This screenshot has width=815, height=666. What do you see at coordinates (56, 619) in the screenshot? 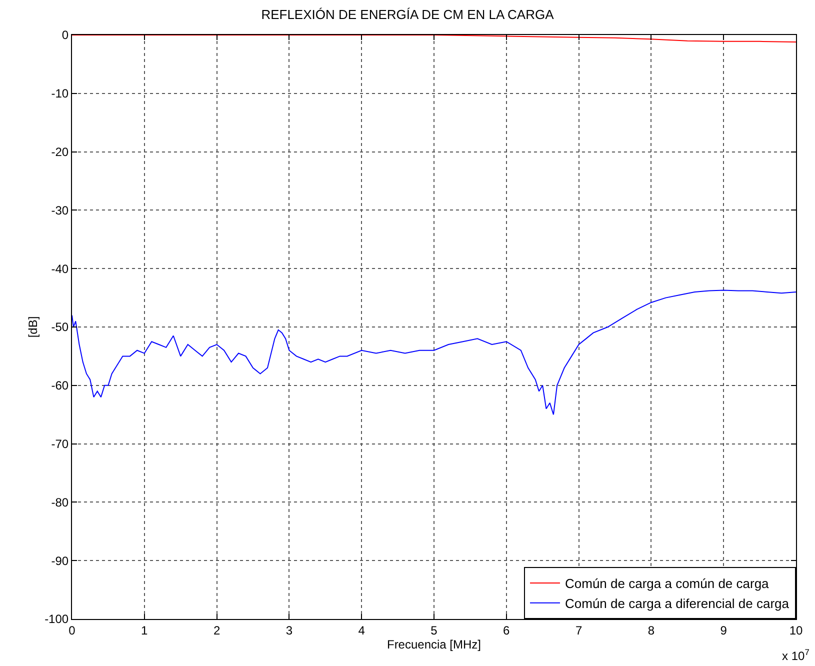
I see `y-tick-label: -100` at bounding box center [56, 619].